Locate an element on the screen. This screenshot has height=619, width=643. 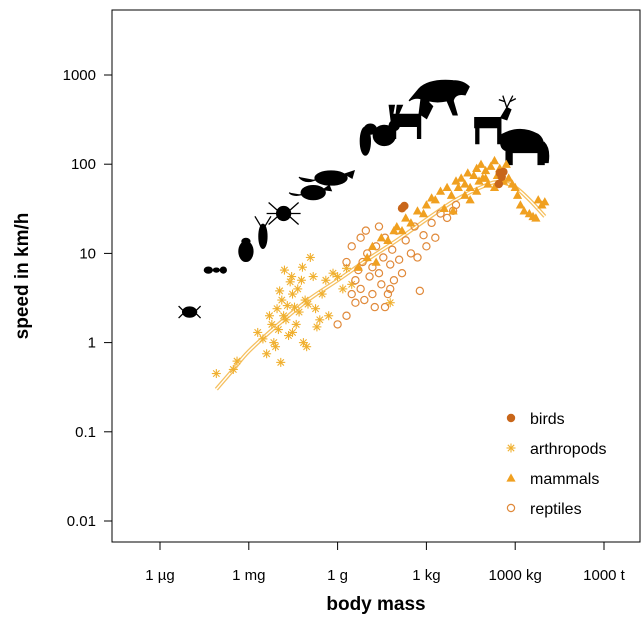
y-tick-label-4: 100 is located at coordinates (83, 164).